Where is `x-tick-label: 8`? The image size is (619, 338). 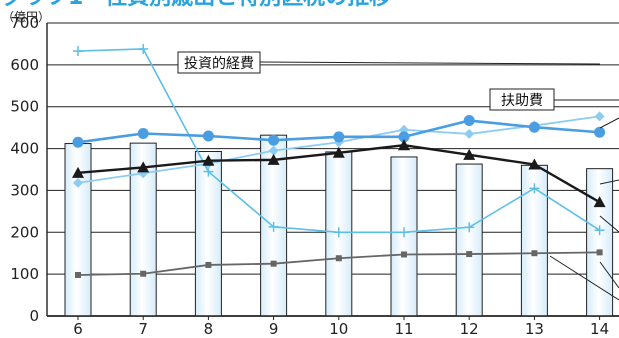
x-tick-label: 8 is located at coordinates (209, 329).